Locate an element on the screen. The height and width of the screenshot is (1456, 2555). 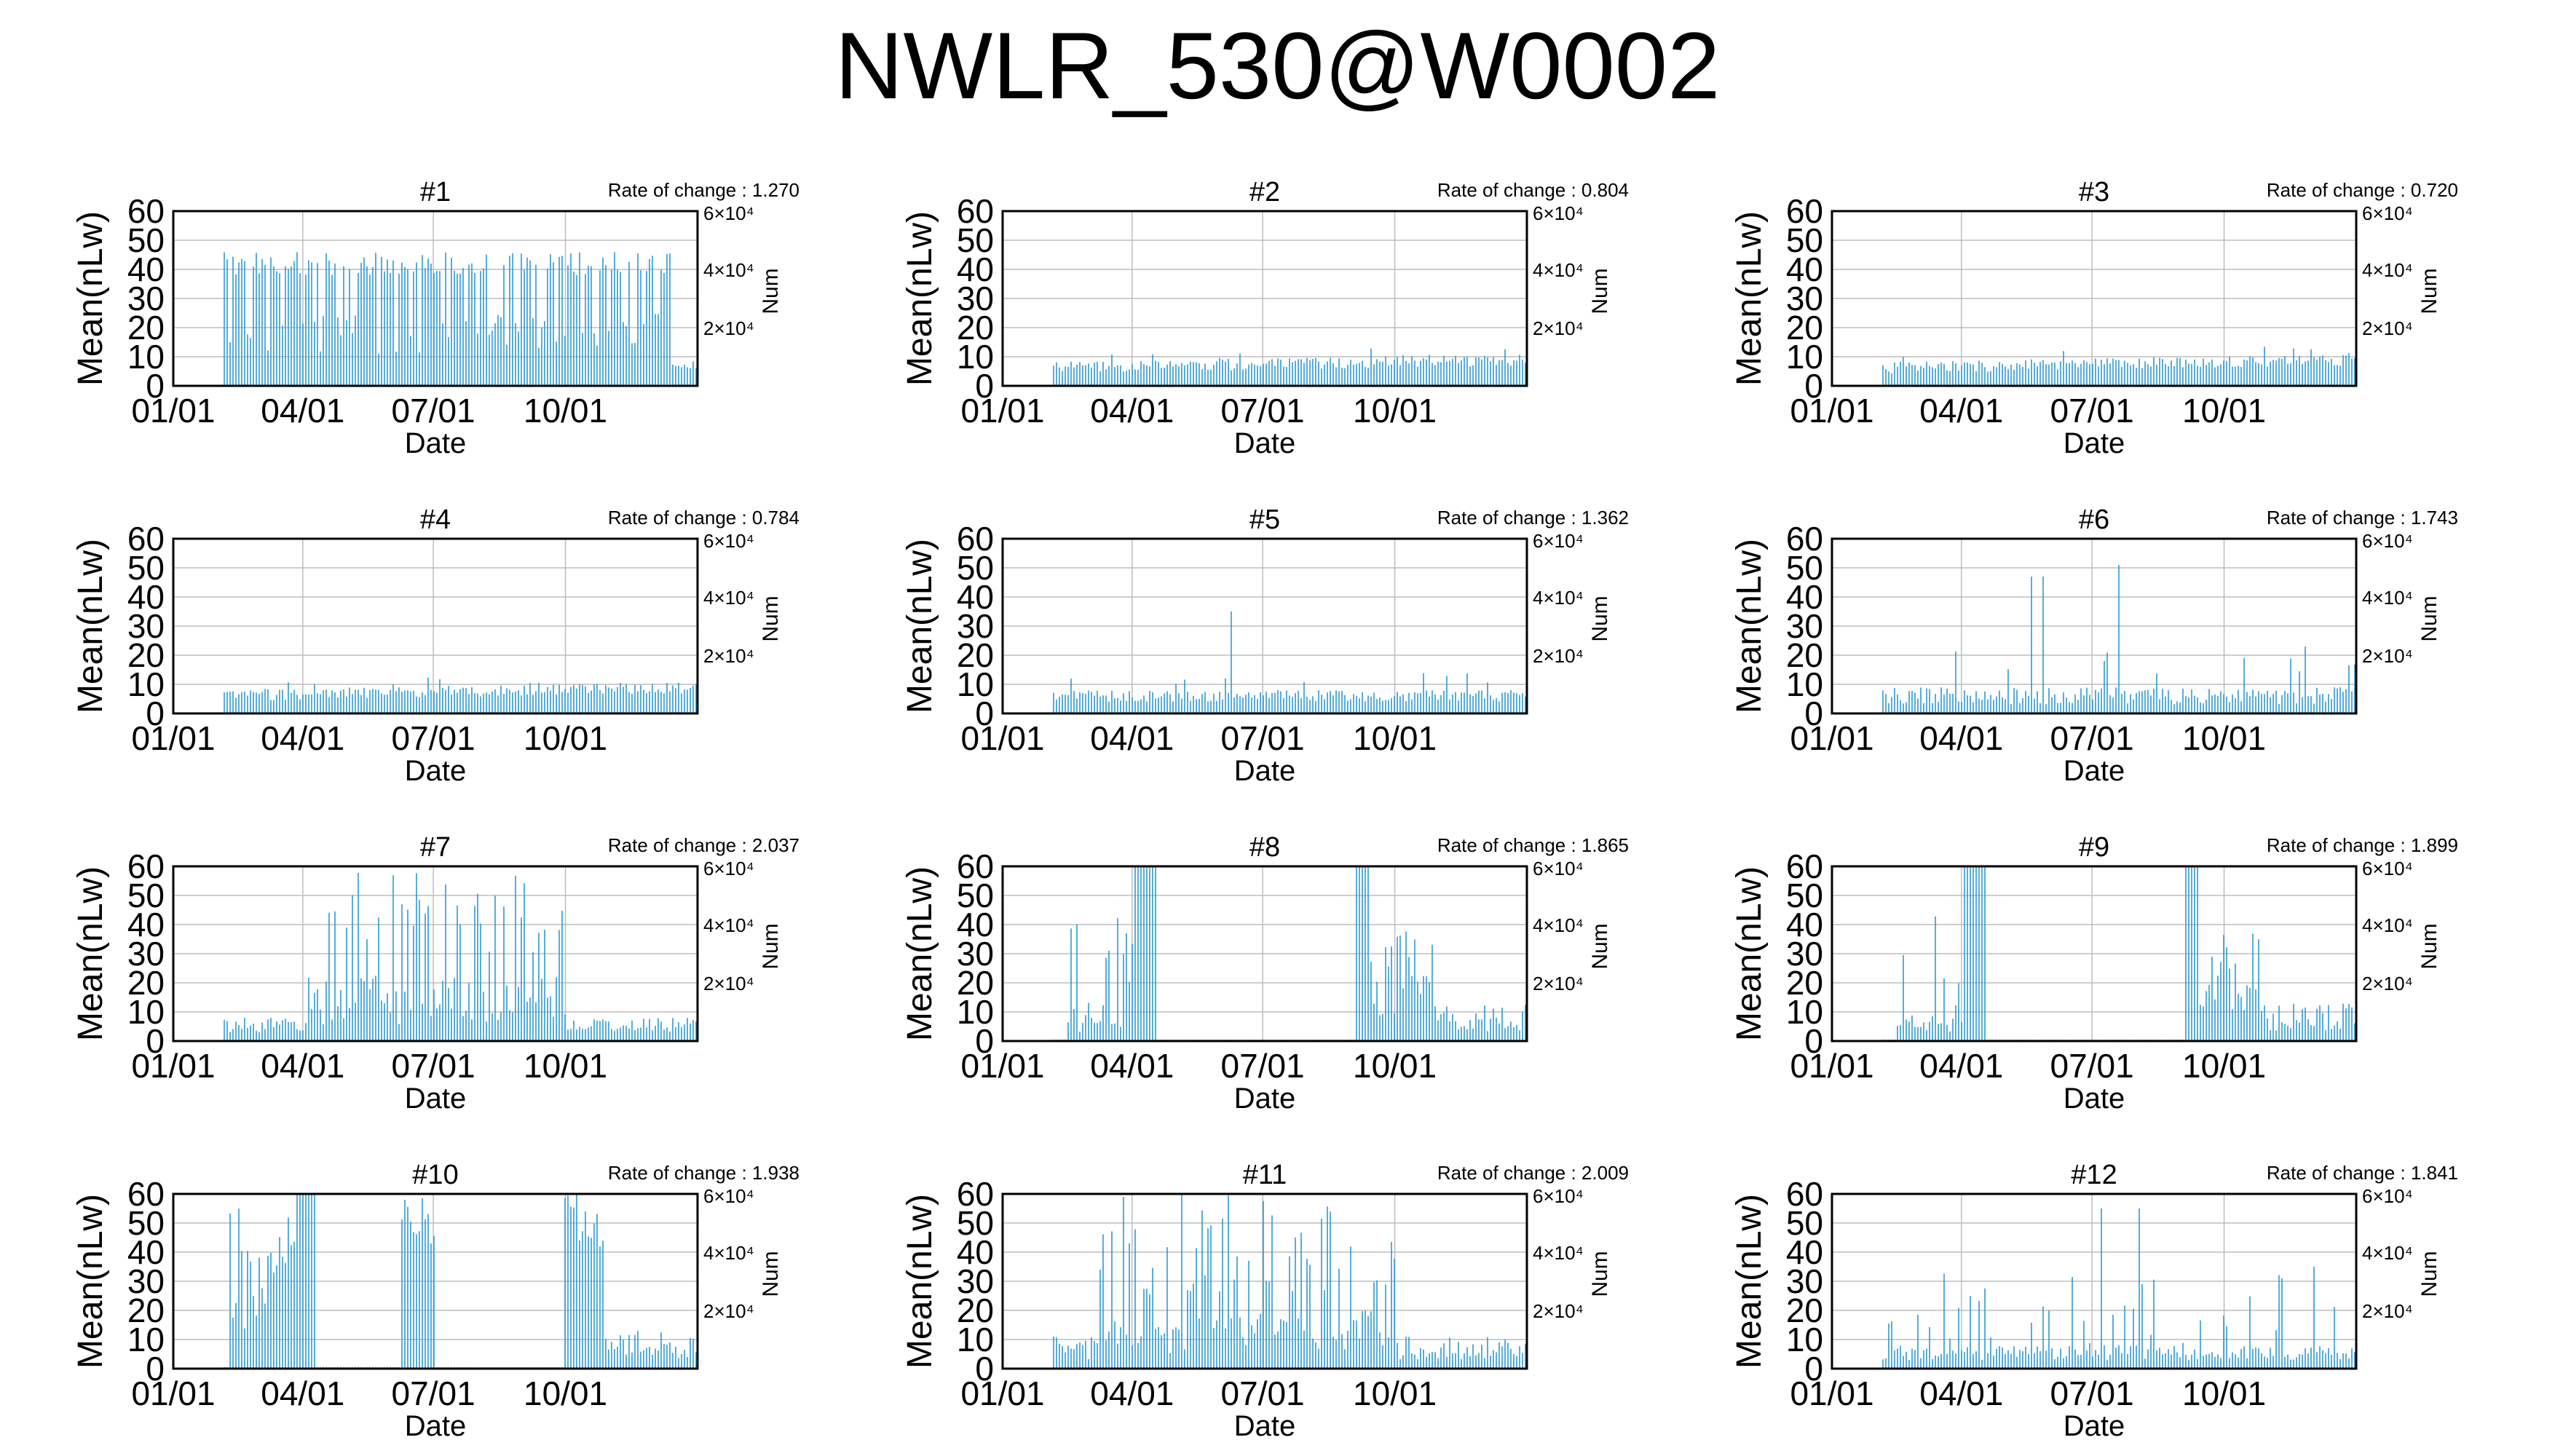
rate-of-change: Rate of change : 0.720 is located at coordinates (2362, 190).